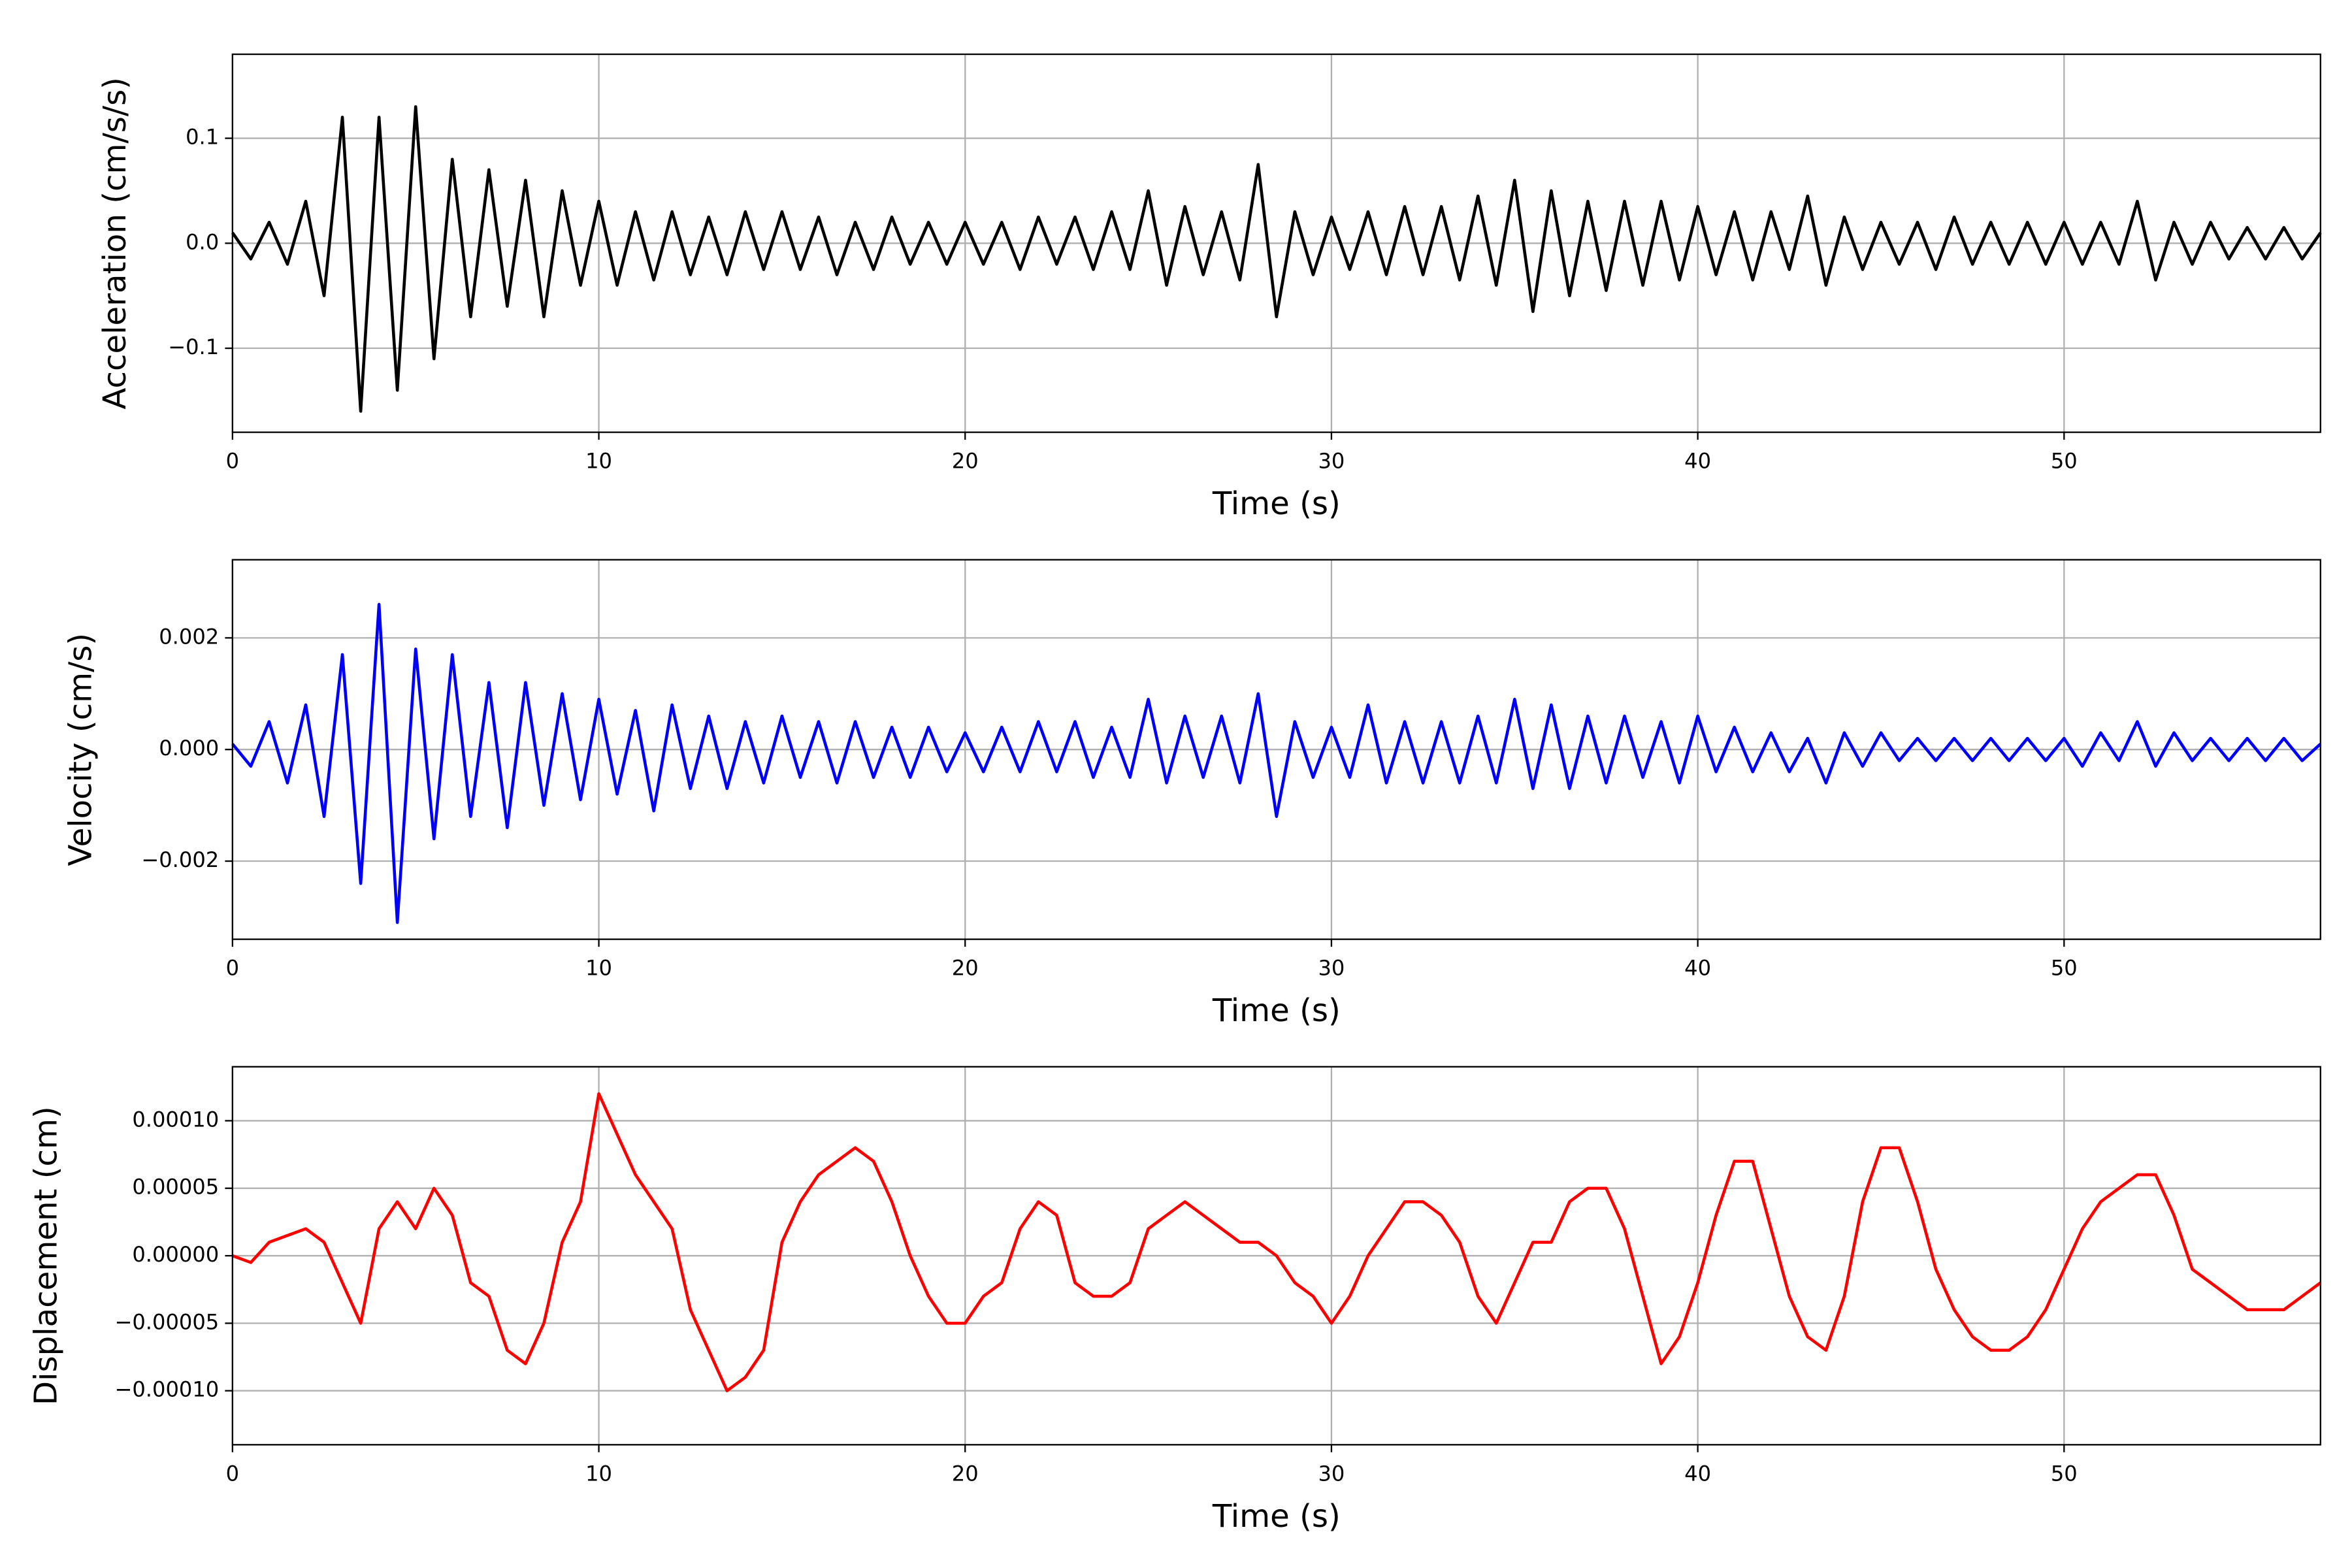 The width and height of the screenshot is (2352, 1568). Describe the element at coordinates (180, 859) in the screenshot. I see `y-tick-label: −0.002` at that location.